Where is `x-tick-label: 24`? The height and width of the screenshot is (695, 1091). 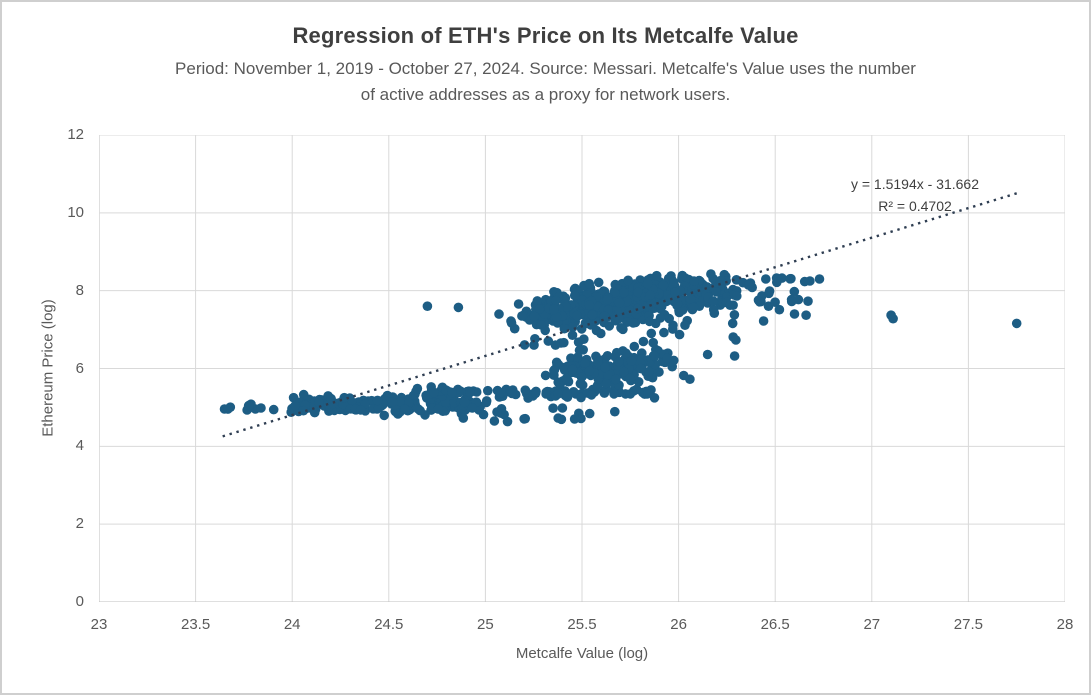 x-tick-label: 24 is located at coordinates (292, 624).